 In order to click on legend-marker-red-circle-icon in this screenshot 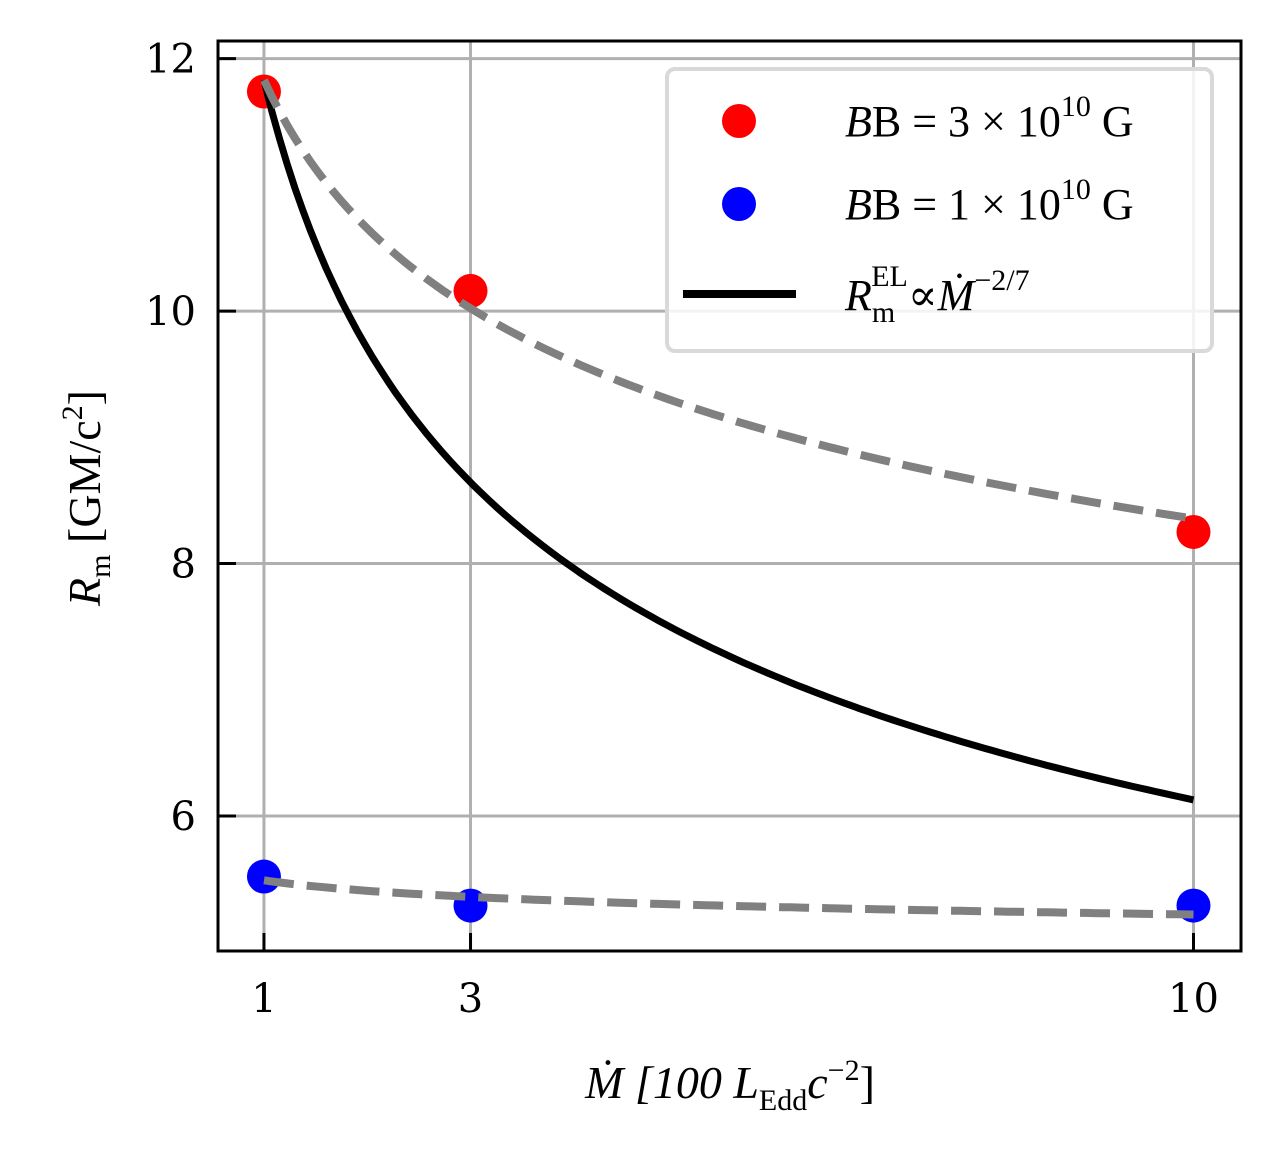, I will do `click(739, 121)`.